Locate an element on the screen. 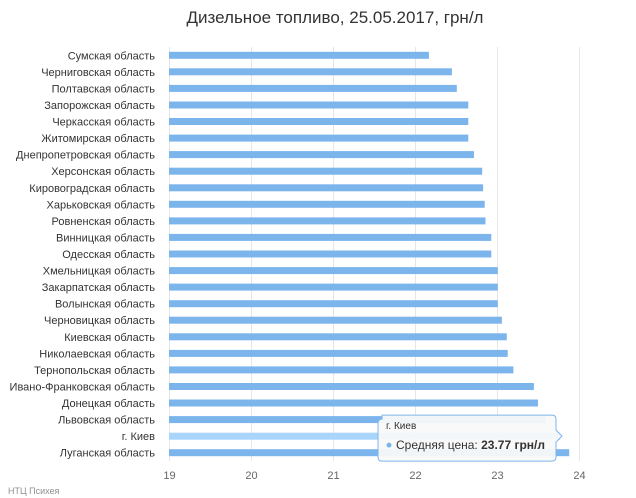 Image resolution: width=636 pixels, height=498 pixels. category-label: Ровненская область is located at coordinates (104, 222).